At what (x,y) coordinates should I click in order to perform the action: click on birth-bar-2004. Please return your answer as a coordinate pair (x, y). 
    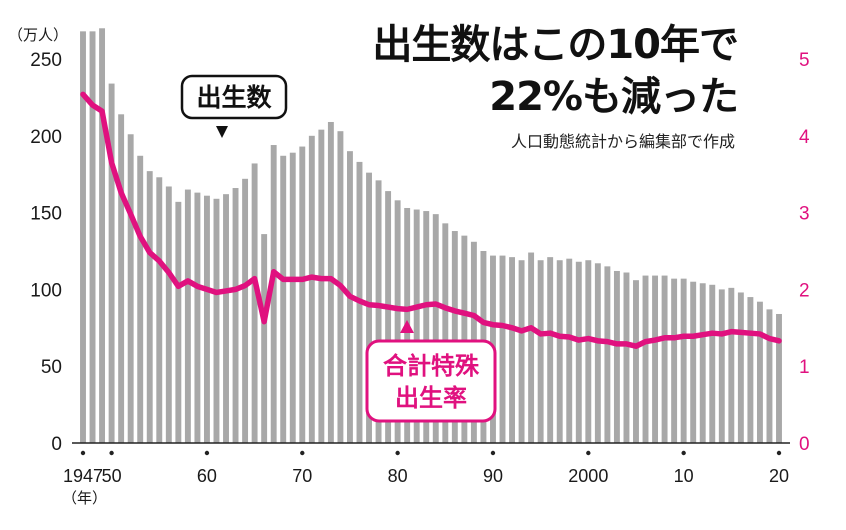
    Looking at the image, I should click on (626, 357).